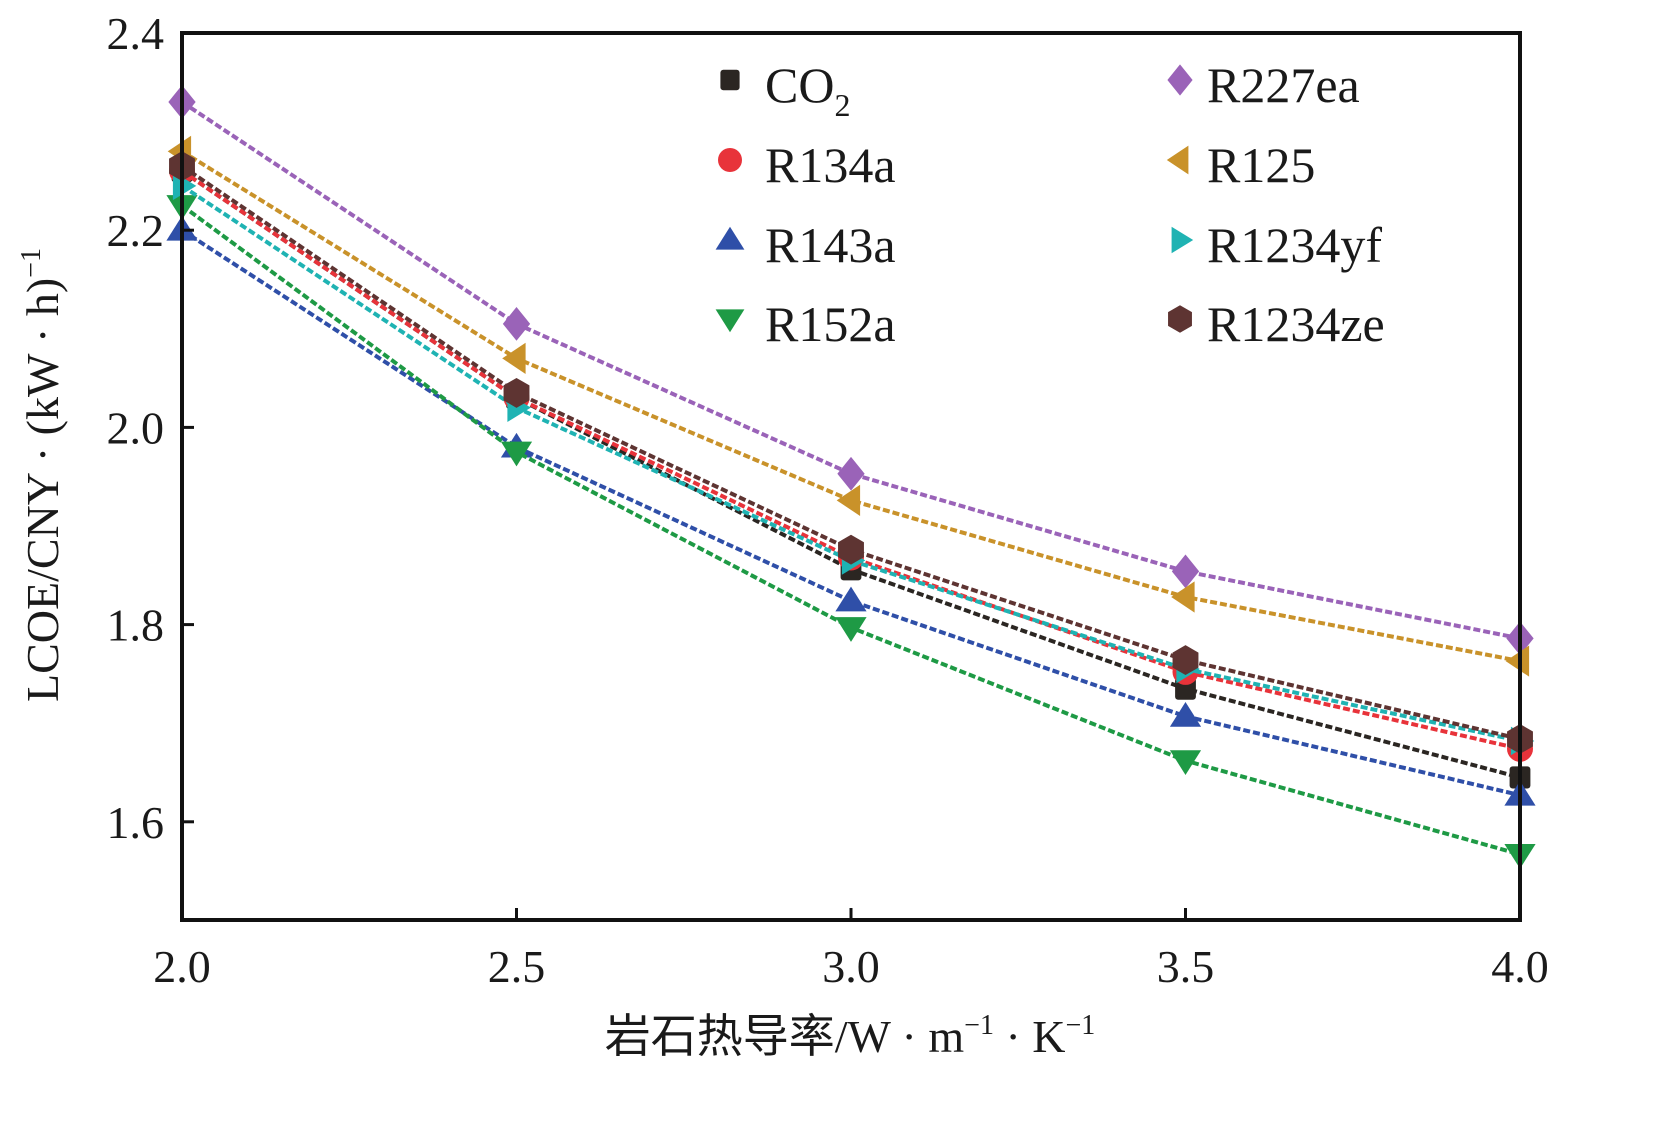  What do you see at coordinates (730, 160) in the screenshot?
I see `legend-marker-r134a` at bounding box center [730, 160].